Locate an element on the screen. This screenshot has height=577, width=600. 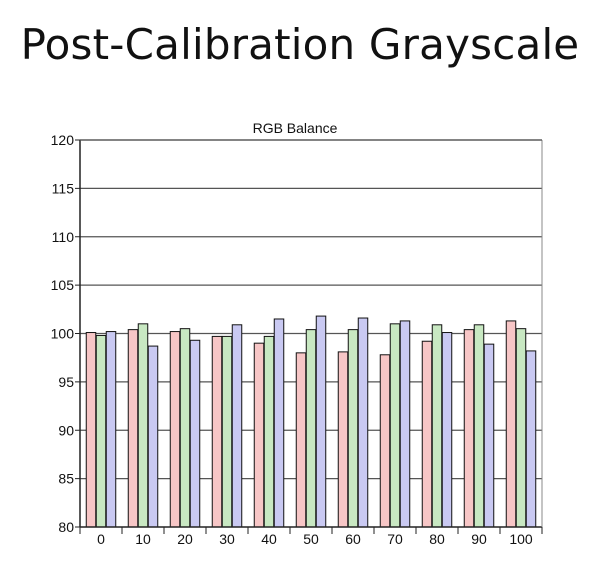
x-tick-labels: 0 10 20 30 40 50 60 70 80 90 100 is located at coordinates (315, 539).